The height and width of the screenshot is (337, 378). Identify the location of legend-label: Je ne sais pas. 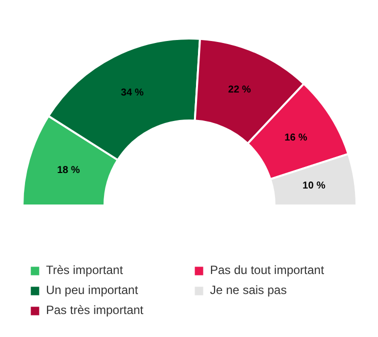
(249, 290).